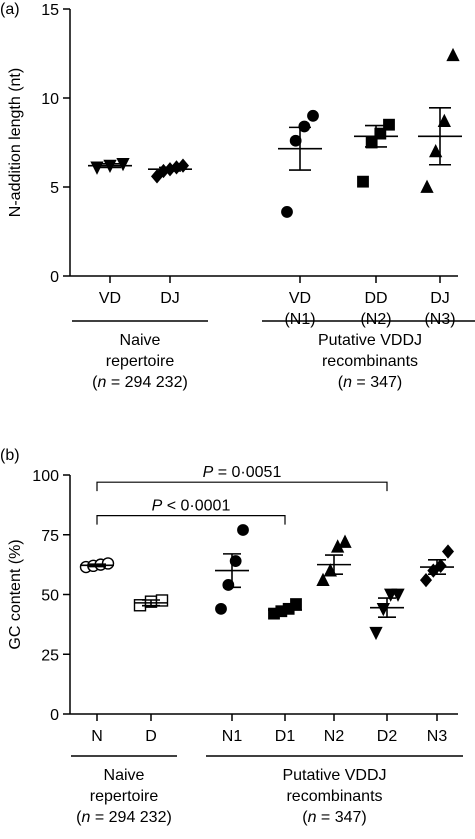 The image size is (475, 839). Describe the element at coordinates (232, 736) in the screenshot. I see `x-tick-label: N1` at that location.